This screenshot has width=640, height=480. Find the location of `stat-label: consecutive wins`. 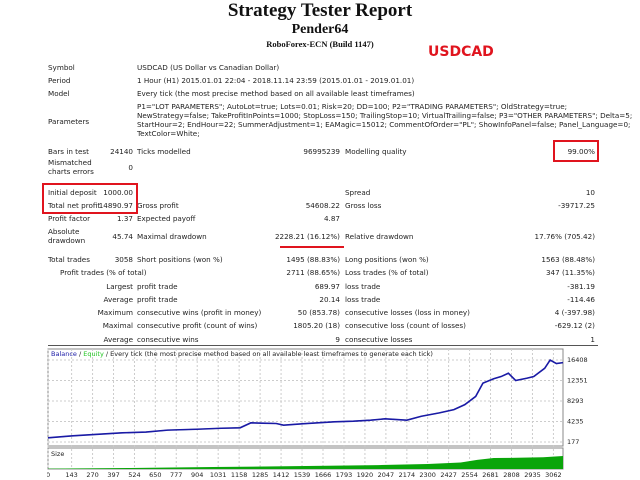

stat-label: consecutive wins is located at coordinates (168, 339).